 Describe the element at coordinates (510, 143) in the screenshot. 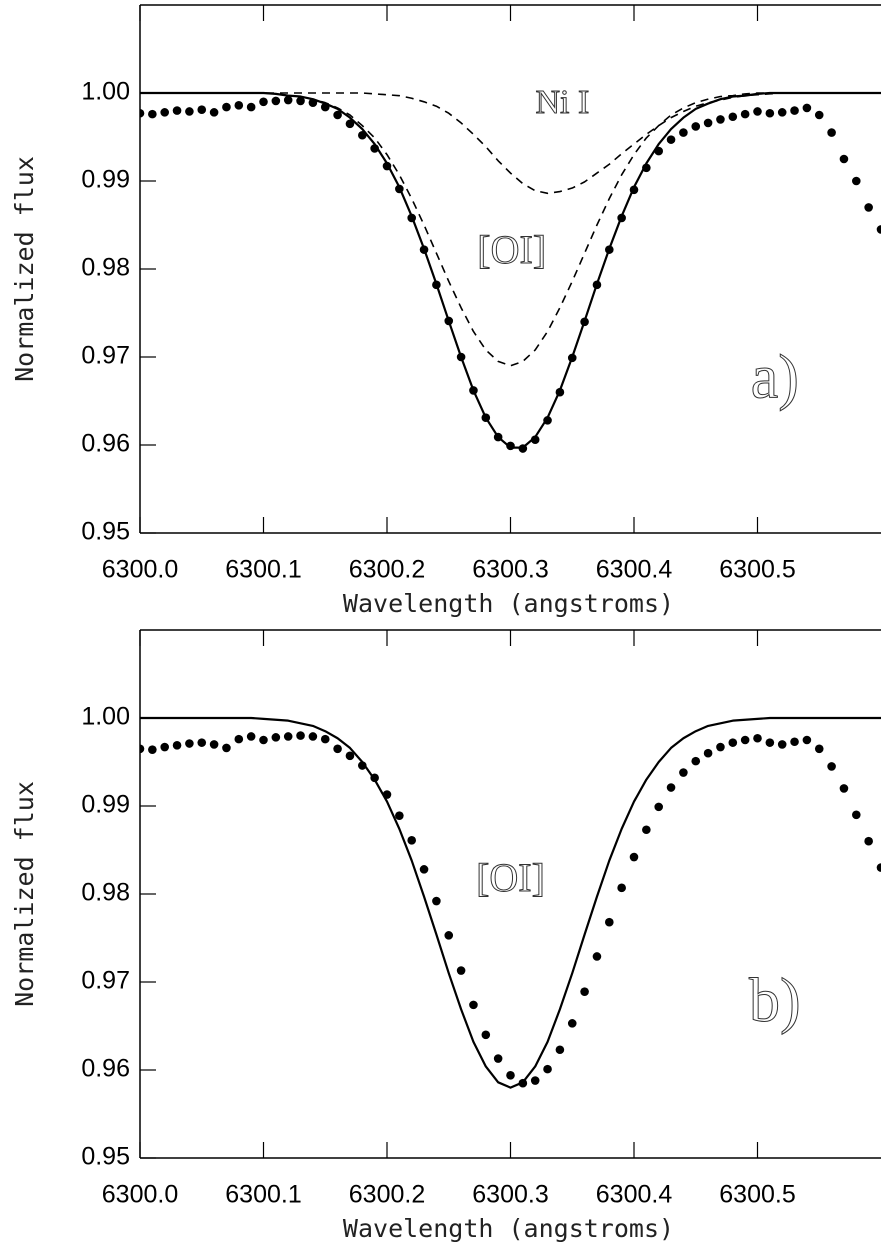

I see `dashed-line` at that location.